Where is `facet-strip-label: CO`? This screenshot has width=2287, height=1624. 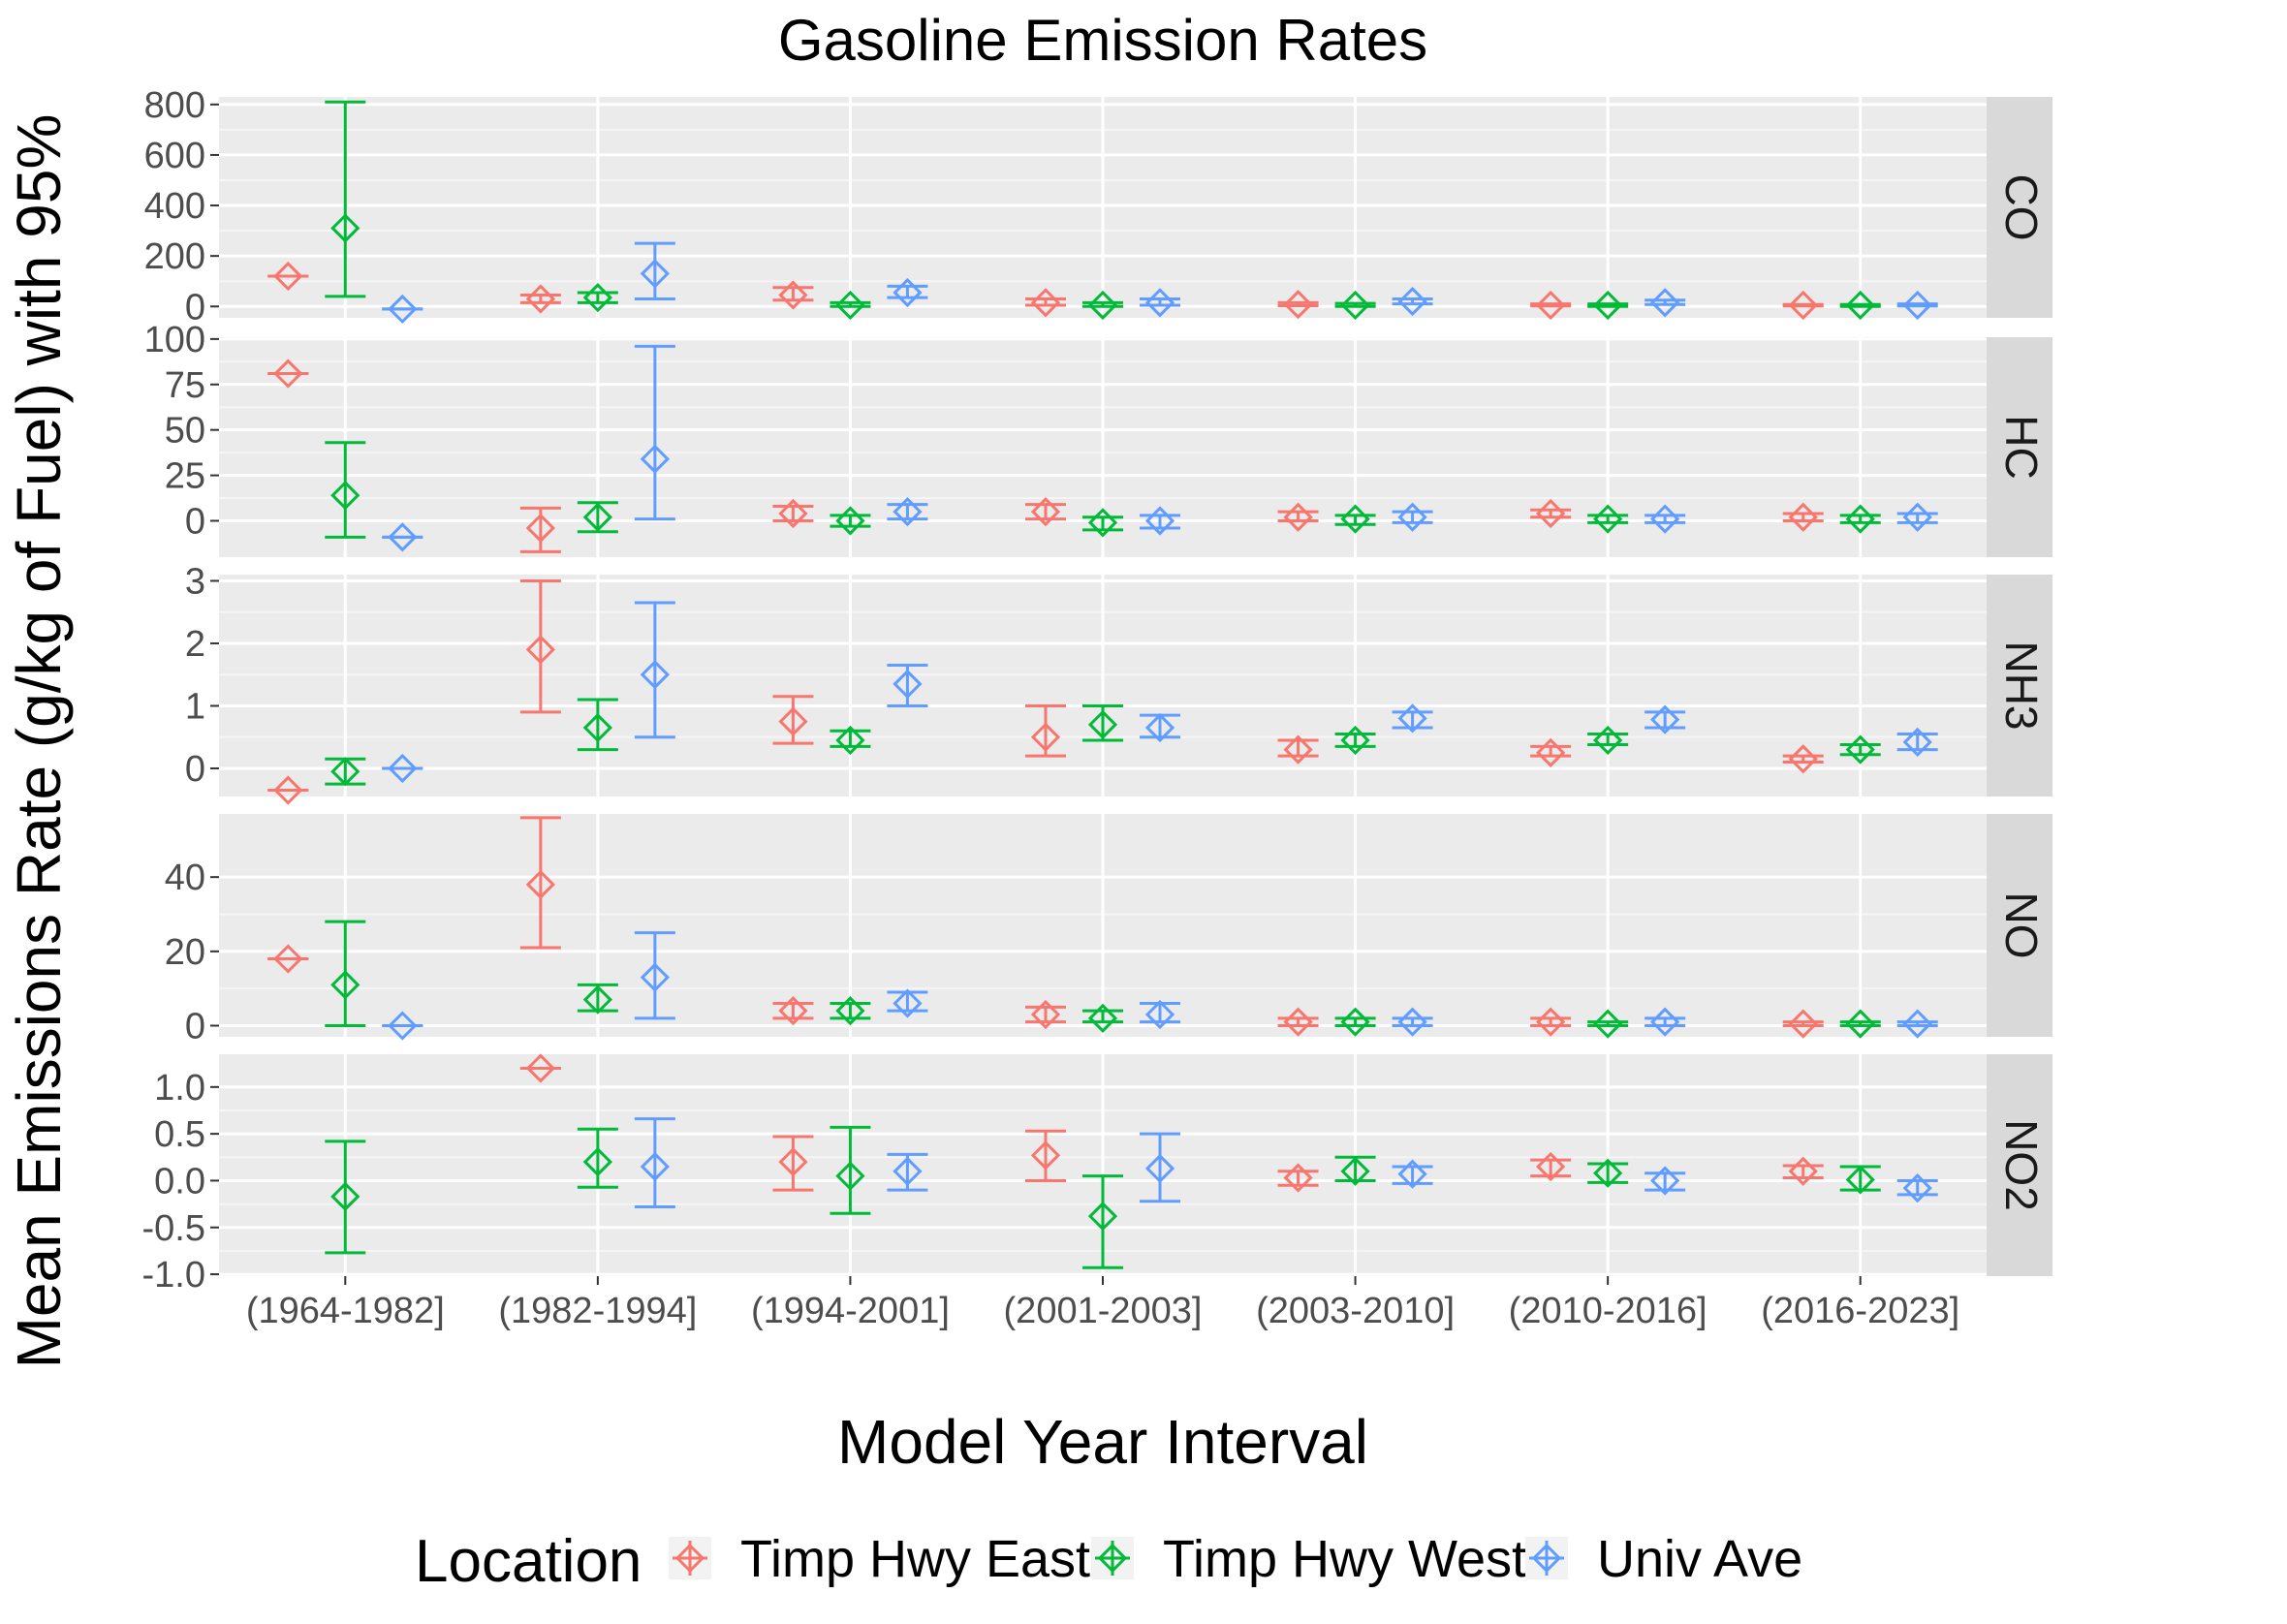
facet-strip-label: CO is located at coordinates (2021, 207).